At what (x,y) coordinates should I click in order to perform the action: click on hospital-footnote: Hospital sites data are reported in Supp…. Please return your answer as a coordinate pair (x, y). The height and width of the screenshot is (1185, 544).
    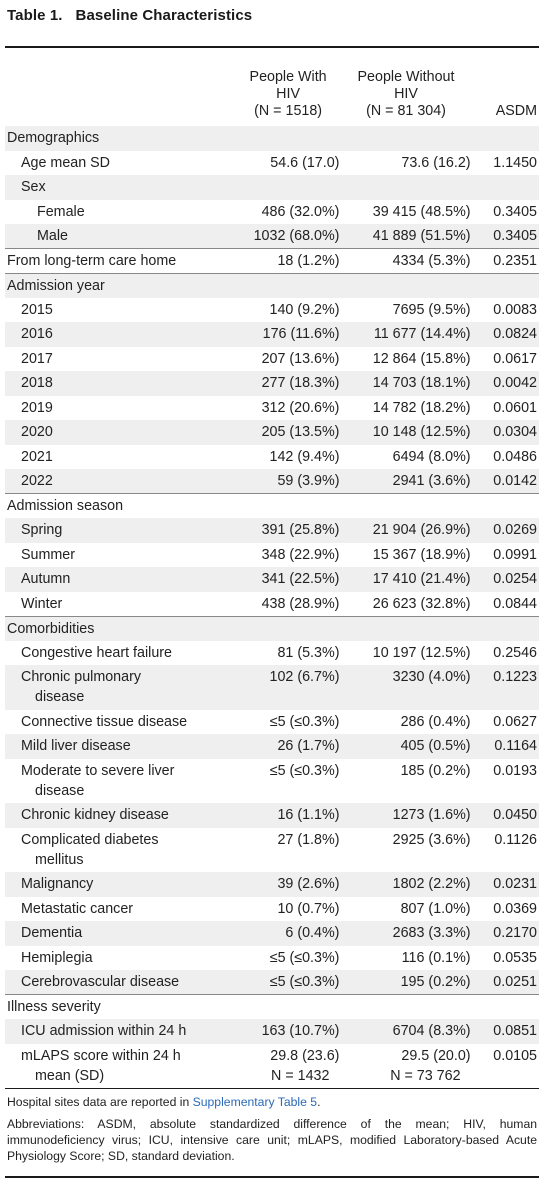
    Looking at the image, I should click on (164, 1102).